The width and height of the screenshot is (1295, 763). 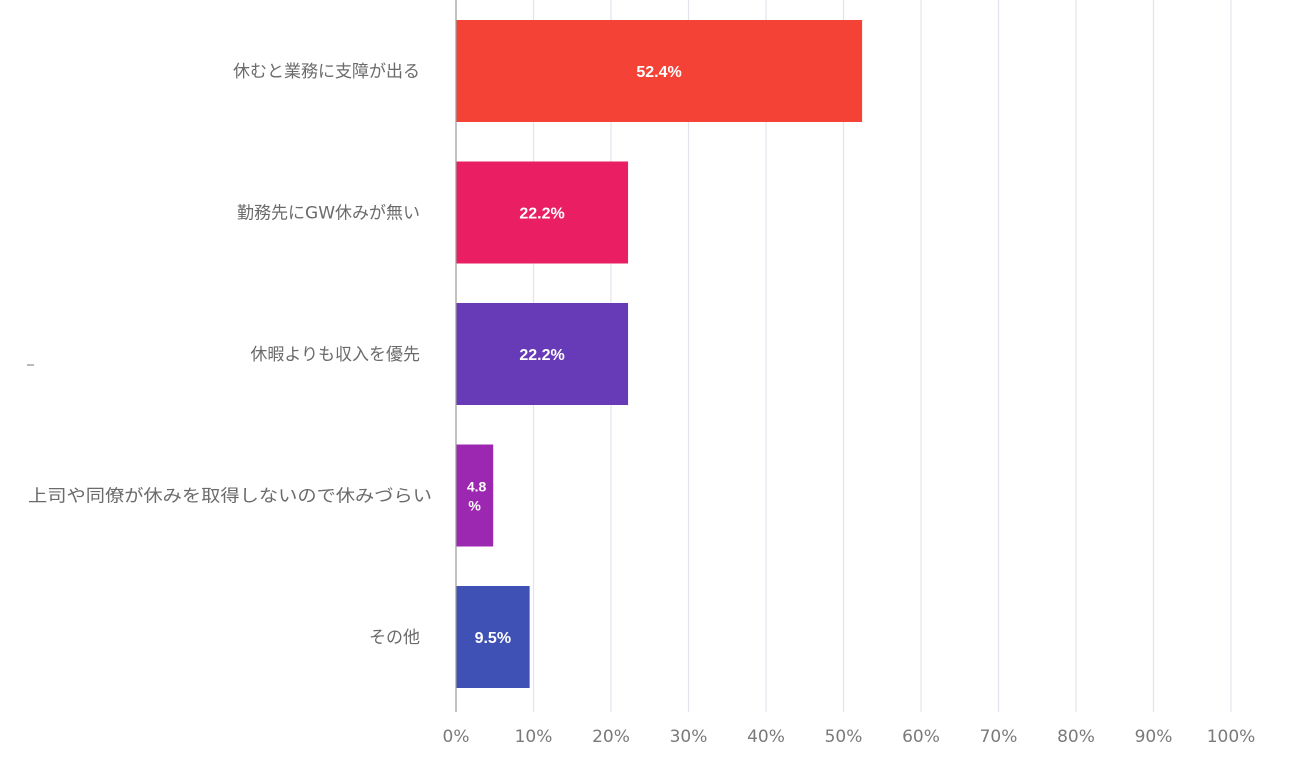 What do you see at coordinates (335, 355) in the screenshot?
I see `category-label: 休暇よりも収入を優先` at bounding box center [335, 355].